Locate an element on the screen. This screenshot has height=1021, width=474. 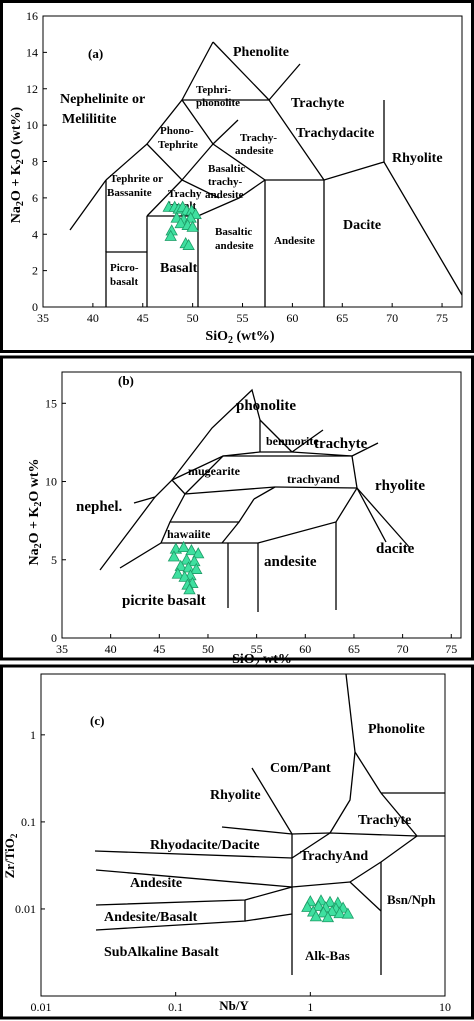
field-label: Alk-Bas is located at coordinates (327, 955).